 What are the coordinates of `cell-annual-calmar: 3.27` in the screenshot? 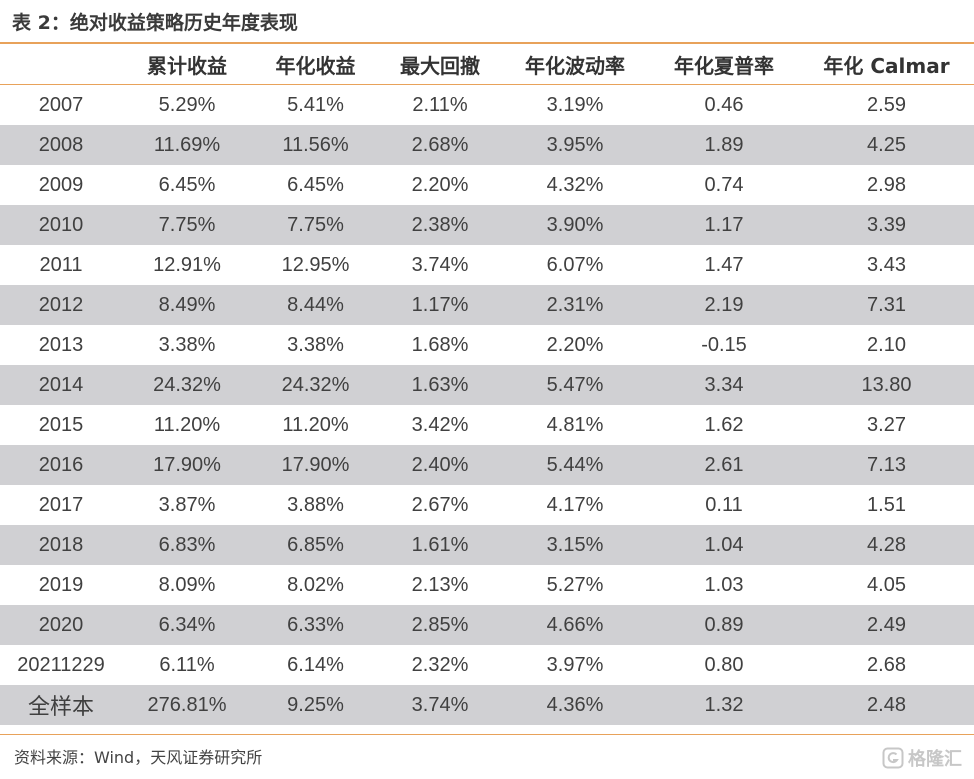 It's located at (886, 424).